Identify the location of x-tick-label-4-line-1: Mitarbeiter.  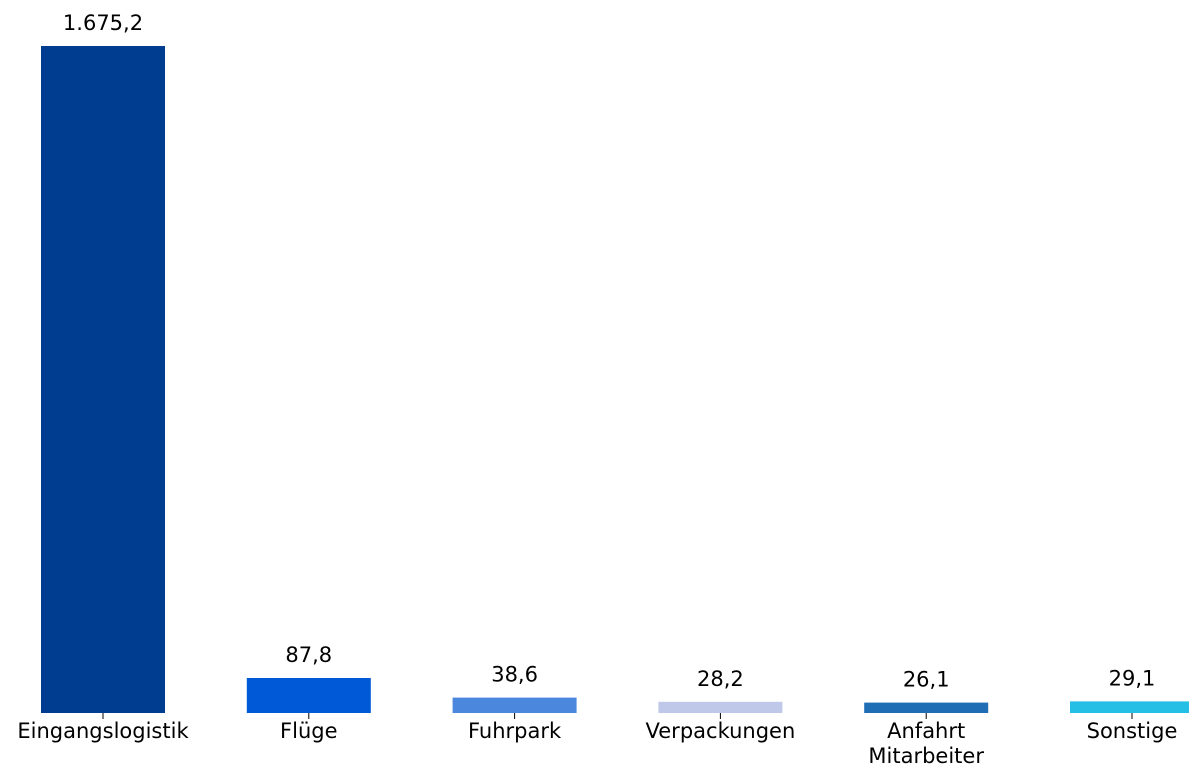
(926, 756).